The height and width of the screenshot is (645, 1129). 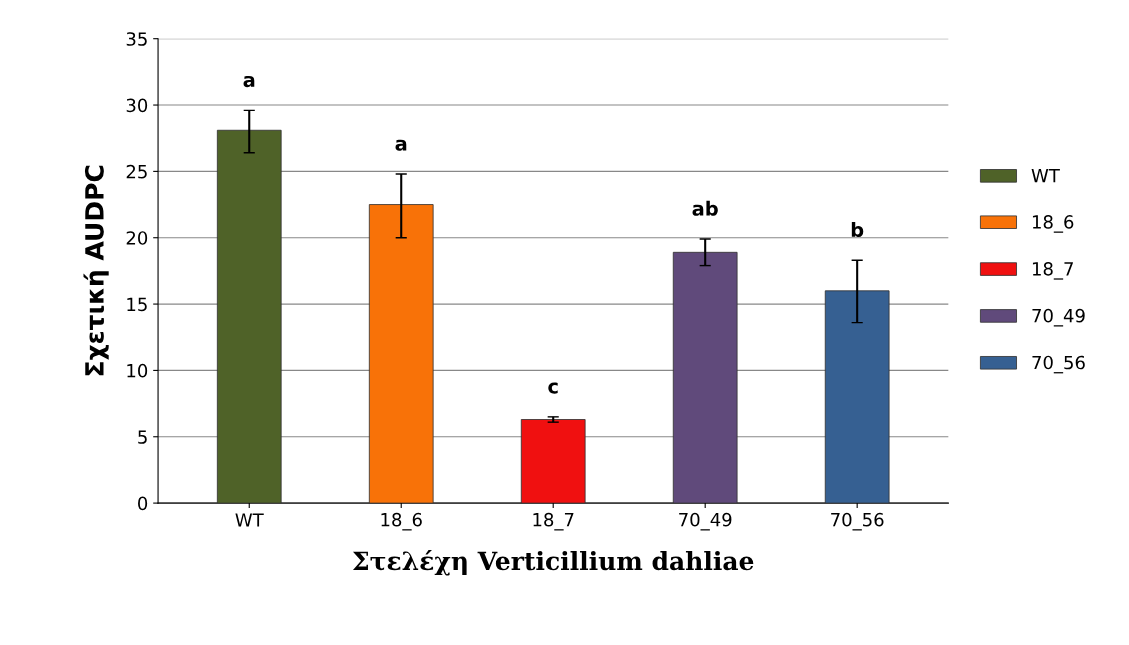 What do you see at coordinates (401, 521) in the screenshot?
I see `x-tick-label: 18_6` at bounding box center [401, 521].